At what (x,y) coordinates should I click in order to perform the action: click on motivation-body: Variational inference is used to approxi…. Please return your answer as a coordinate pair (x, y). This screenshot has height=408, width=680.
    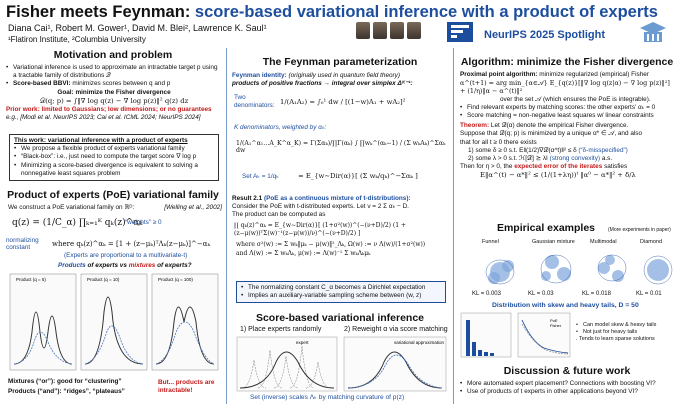
    Looking at the image, I should click on (114, 93).